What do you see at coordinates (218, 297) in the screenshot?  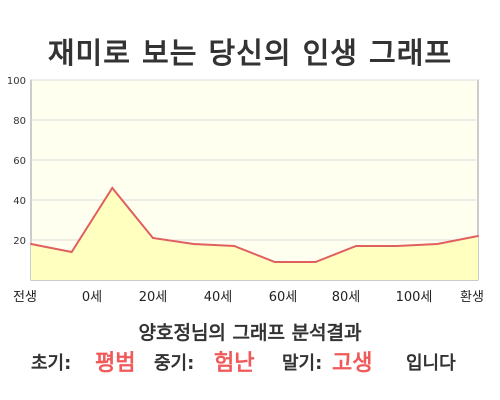 I see `x-tick-label: 40세` at bounding box center [218, 297].